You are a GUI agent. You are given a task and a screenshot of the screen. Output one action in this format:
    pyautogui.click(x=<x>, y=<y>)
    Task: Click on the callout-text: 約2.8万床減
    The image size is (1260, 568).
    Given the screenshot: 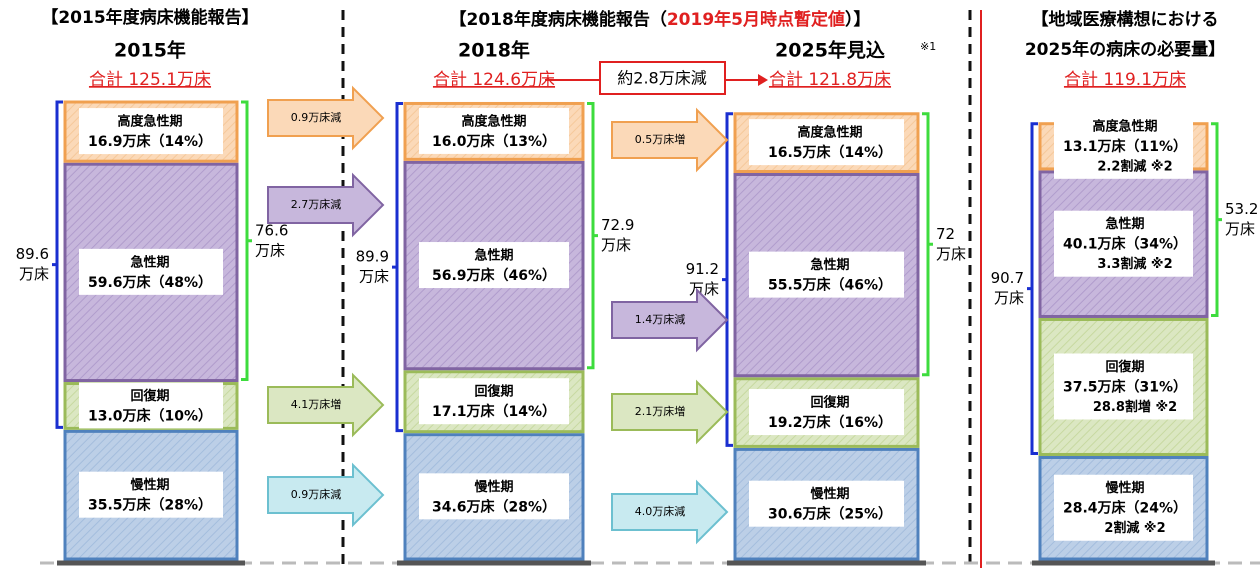 What is the action you would take?
    pyautogui.click(x=661, y=78)
    